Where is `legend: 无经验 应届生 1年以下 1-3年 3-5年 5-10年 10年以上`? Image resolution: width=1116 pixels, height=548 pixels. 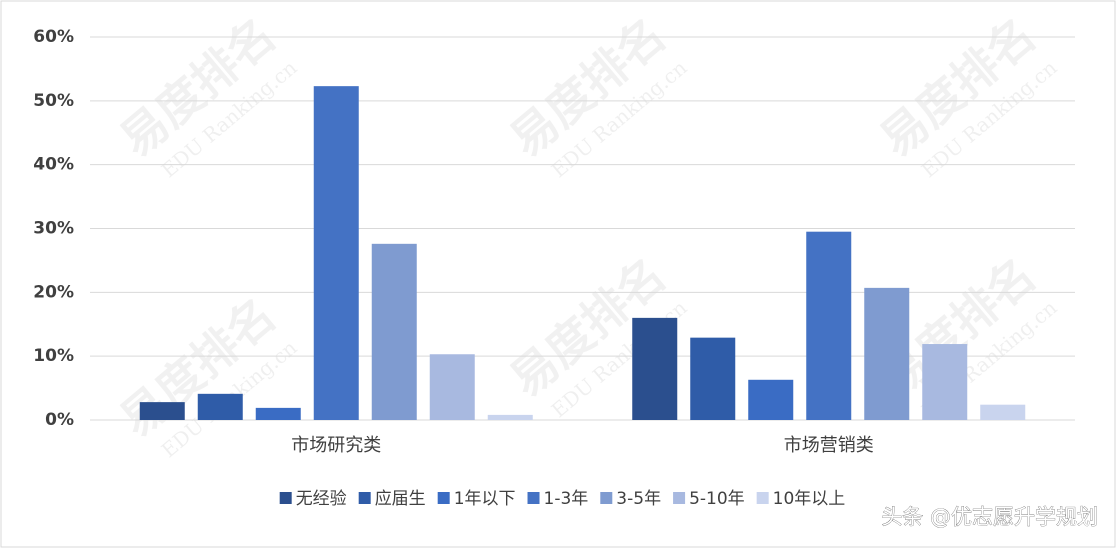
legend: 无经验 应届生 1年以下 1-3年 3-5年 5-10年 10年以上 is located at coordinates (562, 499).